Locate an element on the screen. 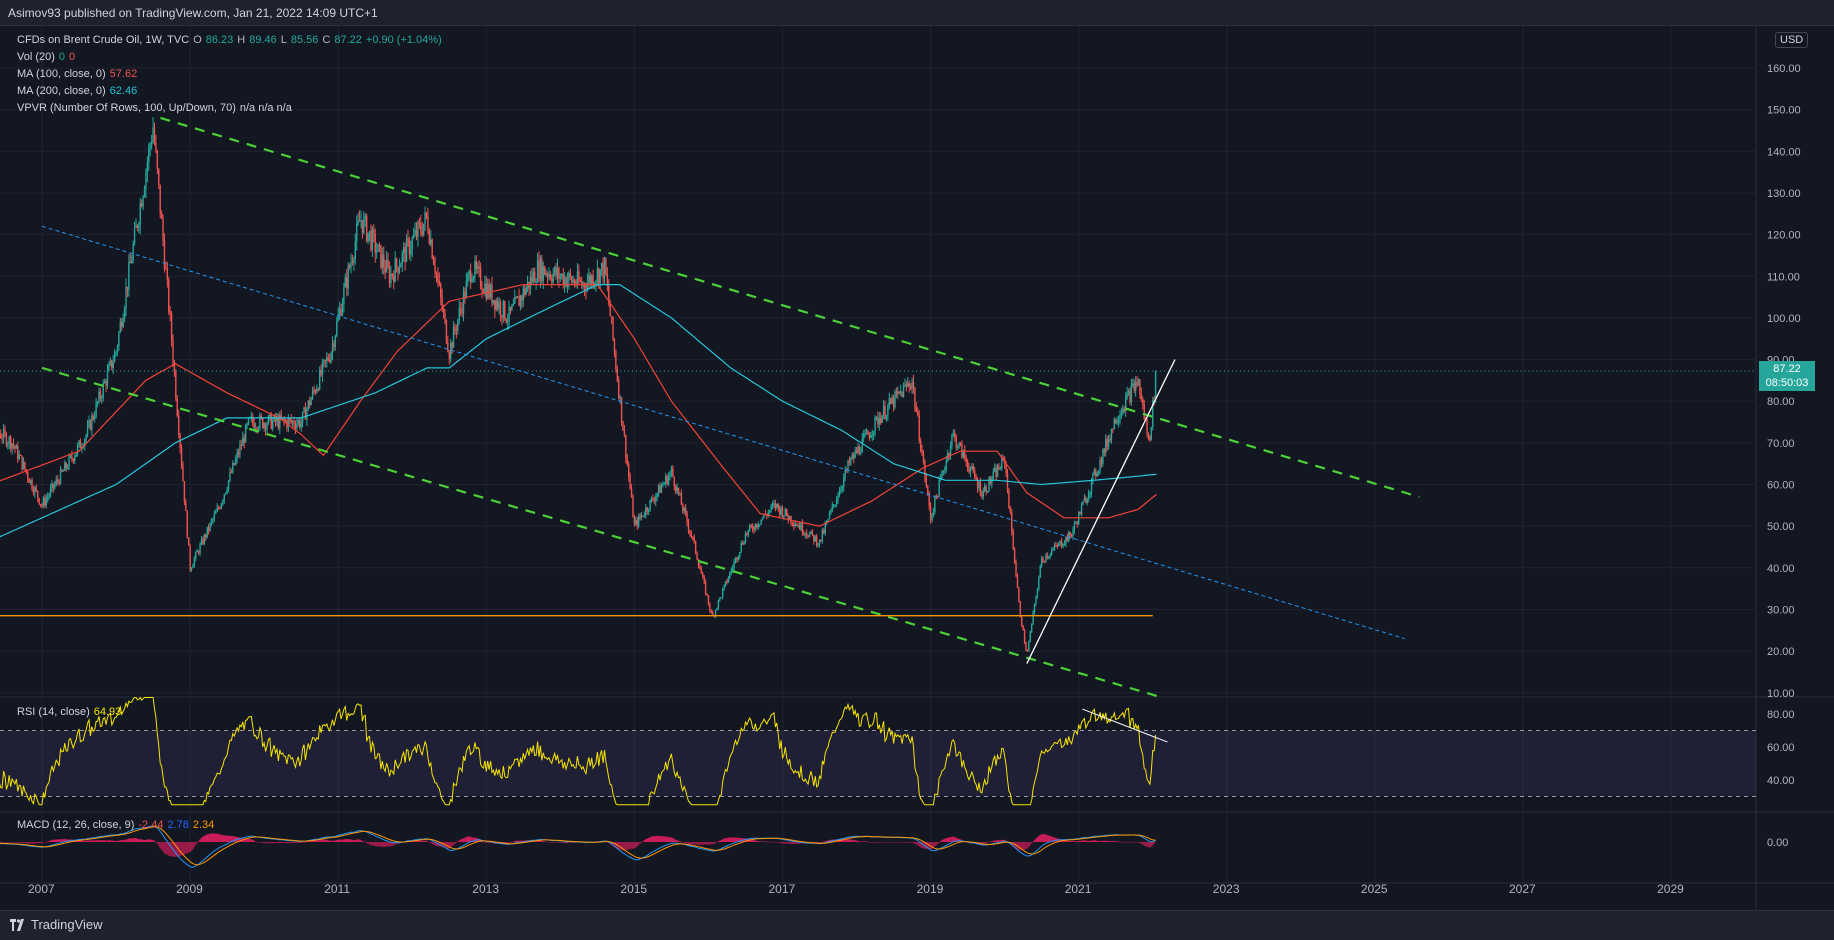 This screenshot has height=940, width=1834. rsi-legend: RSI (14, close)64.93 is located at coordinates (71, 712).